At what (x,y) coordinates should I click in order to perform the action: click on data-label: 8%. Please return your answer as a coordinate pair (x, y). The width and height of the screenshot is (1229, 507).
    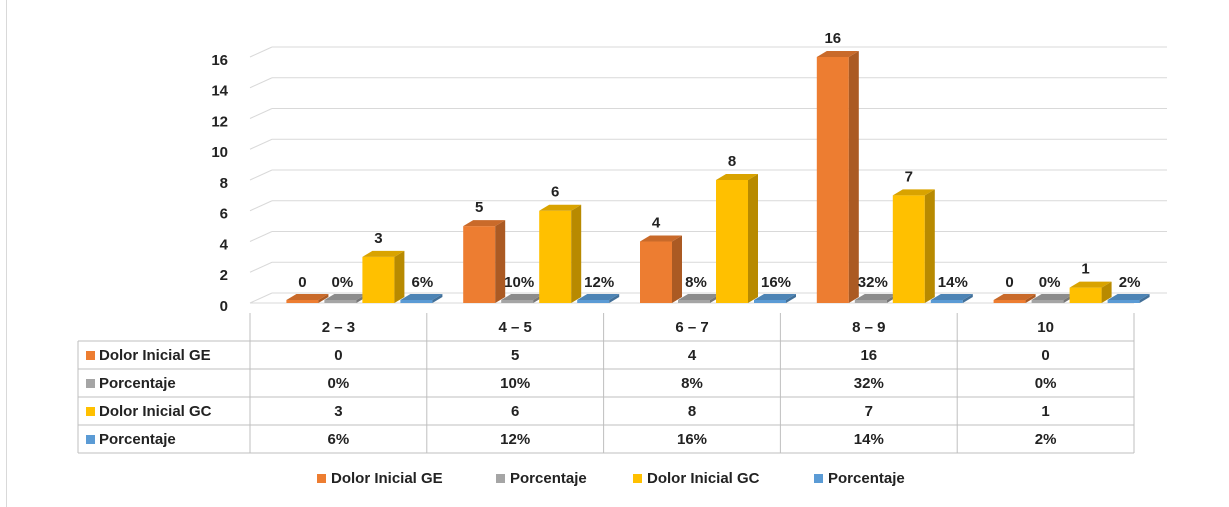
    Looking at the image, I should click on (696, 282).